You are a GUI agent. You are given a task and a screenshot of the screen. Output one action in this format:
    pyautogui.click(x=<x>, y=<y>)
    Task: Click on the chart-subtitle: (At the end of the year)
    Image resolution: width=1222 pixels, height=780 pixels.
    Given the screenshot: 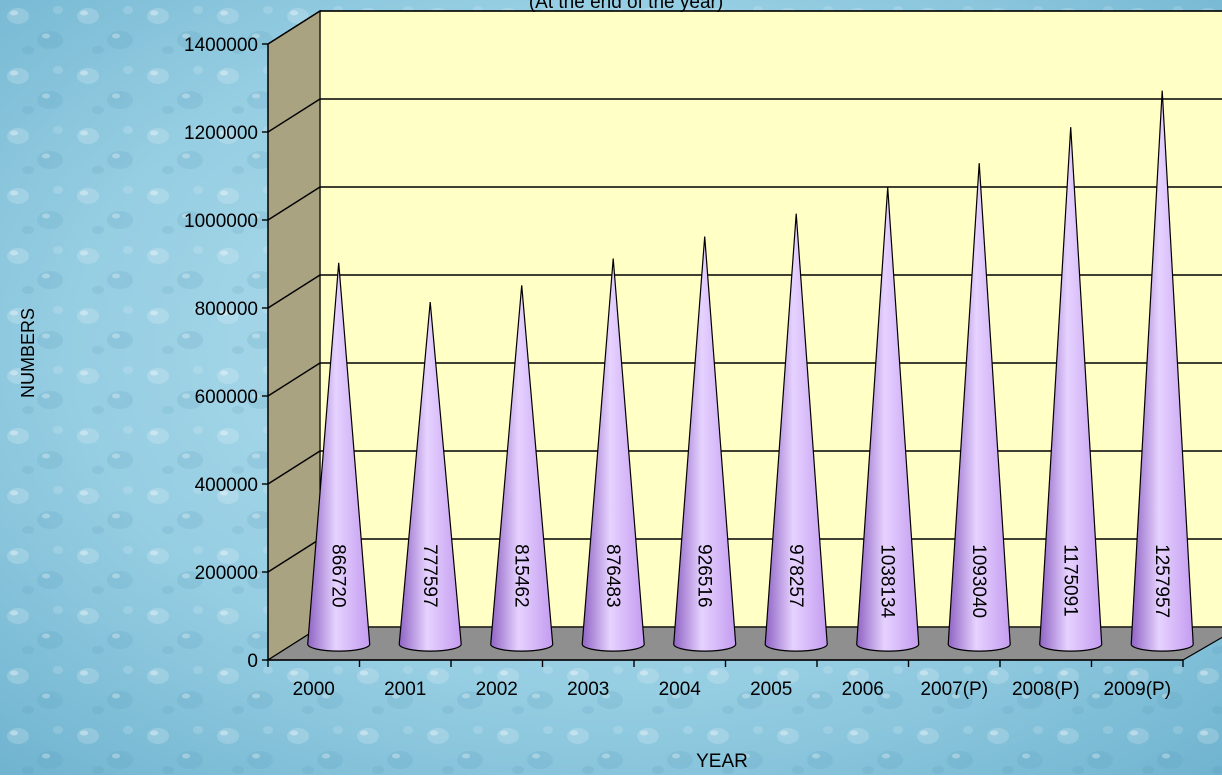 What is the action you would take?
    pyautogui.click(x=626, y=6)
    